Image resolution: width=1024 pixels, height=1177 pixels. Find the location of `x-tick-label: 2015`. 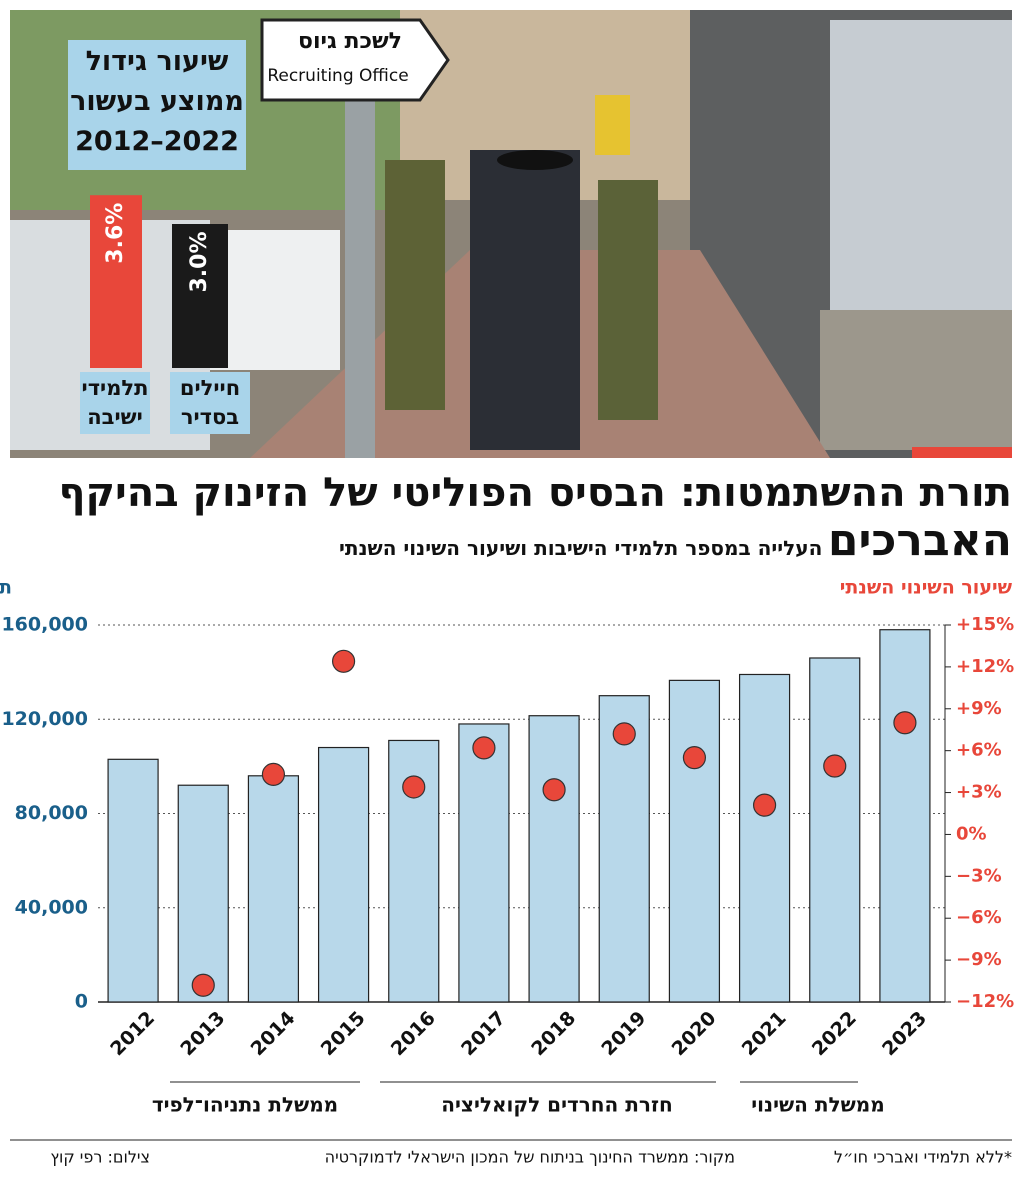

x-tick-label: 2015 is located at coordinates (343, 1033).